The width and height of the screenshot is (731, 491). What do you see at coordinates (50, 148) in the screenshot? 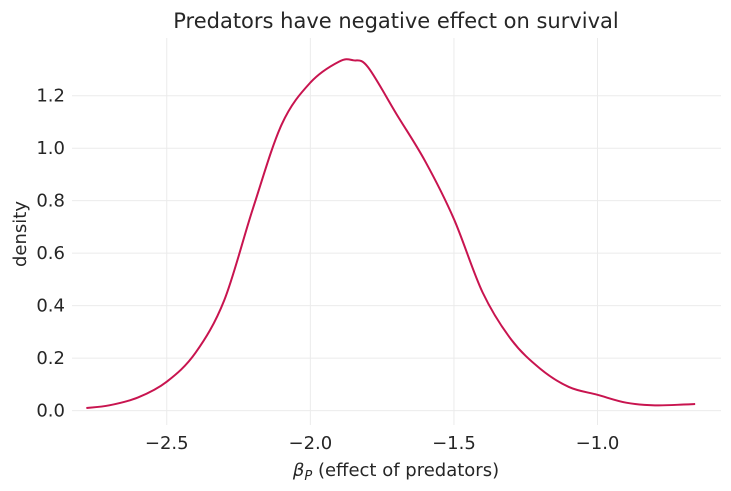
I see `y-tick-label: 1.0` at bounding box center [50, 148].